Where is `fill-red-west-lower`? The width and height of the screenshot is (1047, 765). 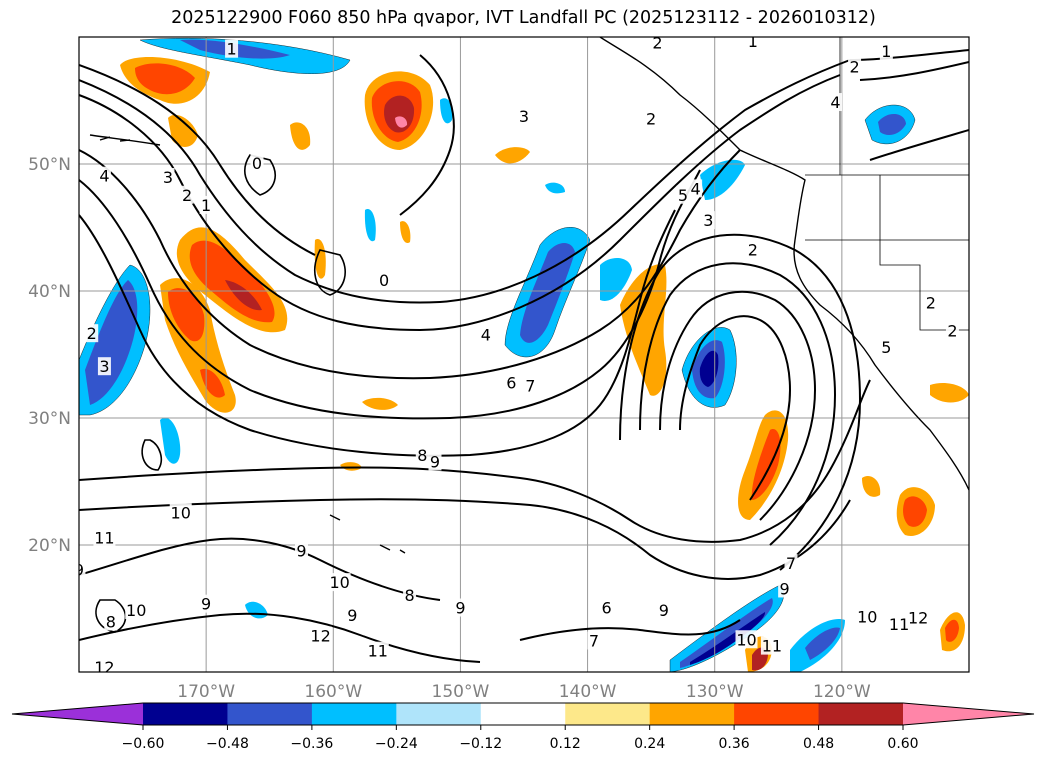
fill-red-west-lower is located at coordinates (186, 315).